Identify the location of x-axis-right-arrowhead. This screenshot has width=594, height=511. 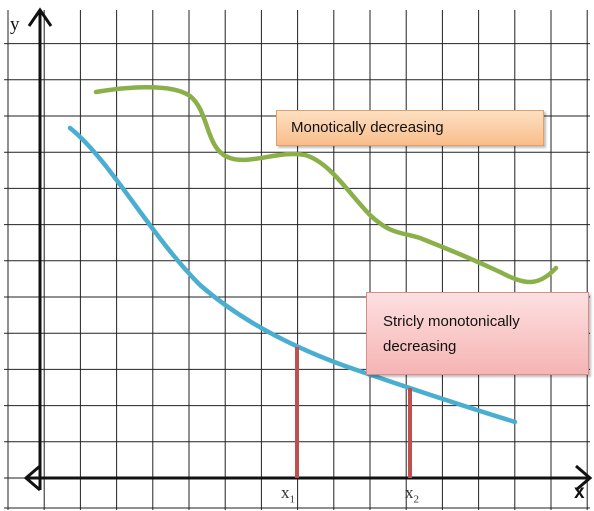
(584, 478).